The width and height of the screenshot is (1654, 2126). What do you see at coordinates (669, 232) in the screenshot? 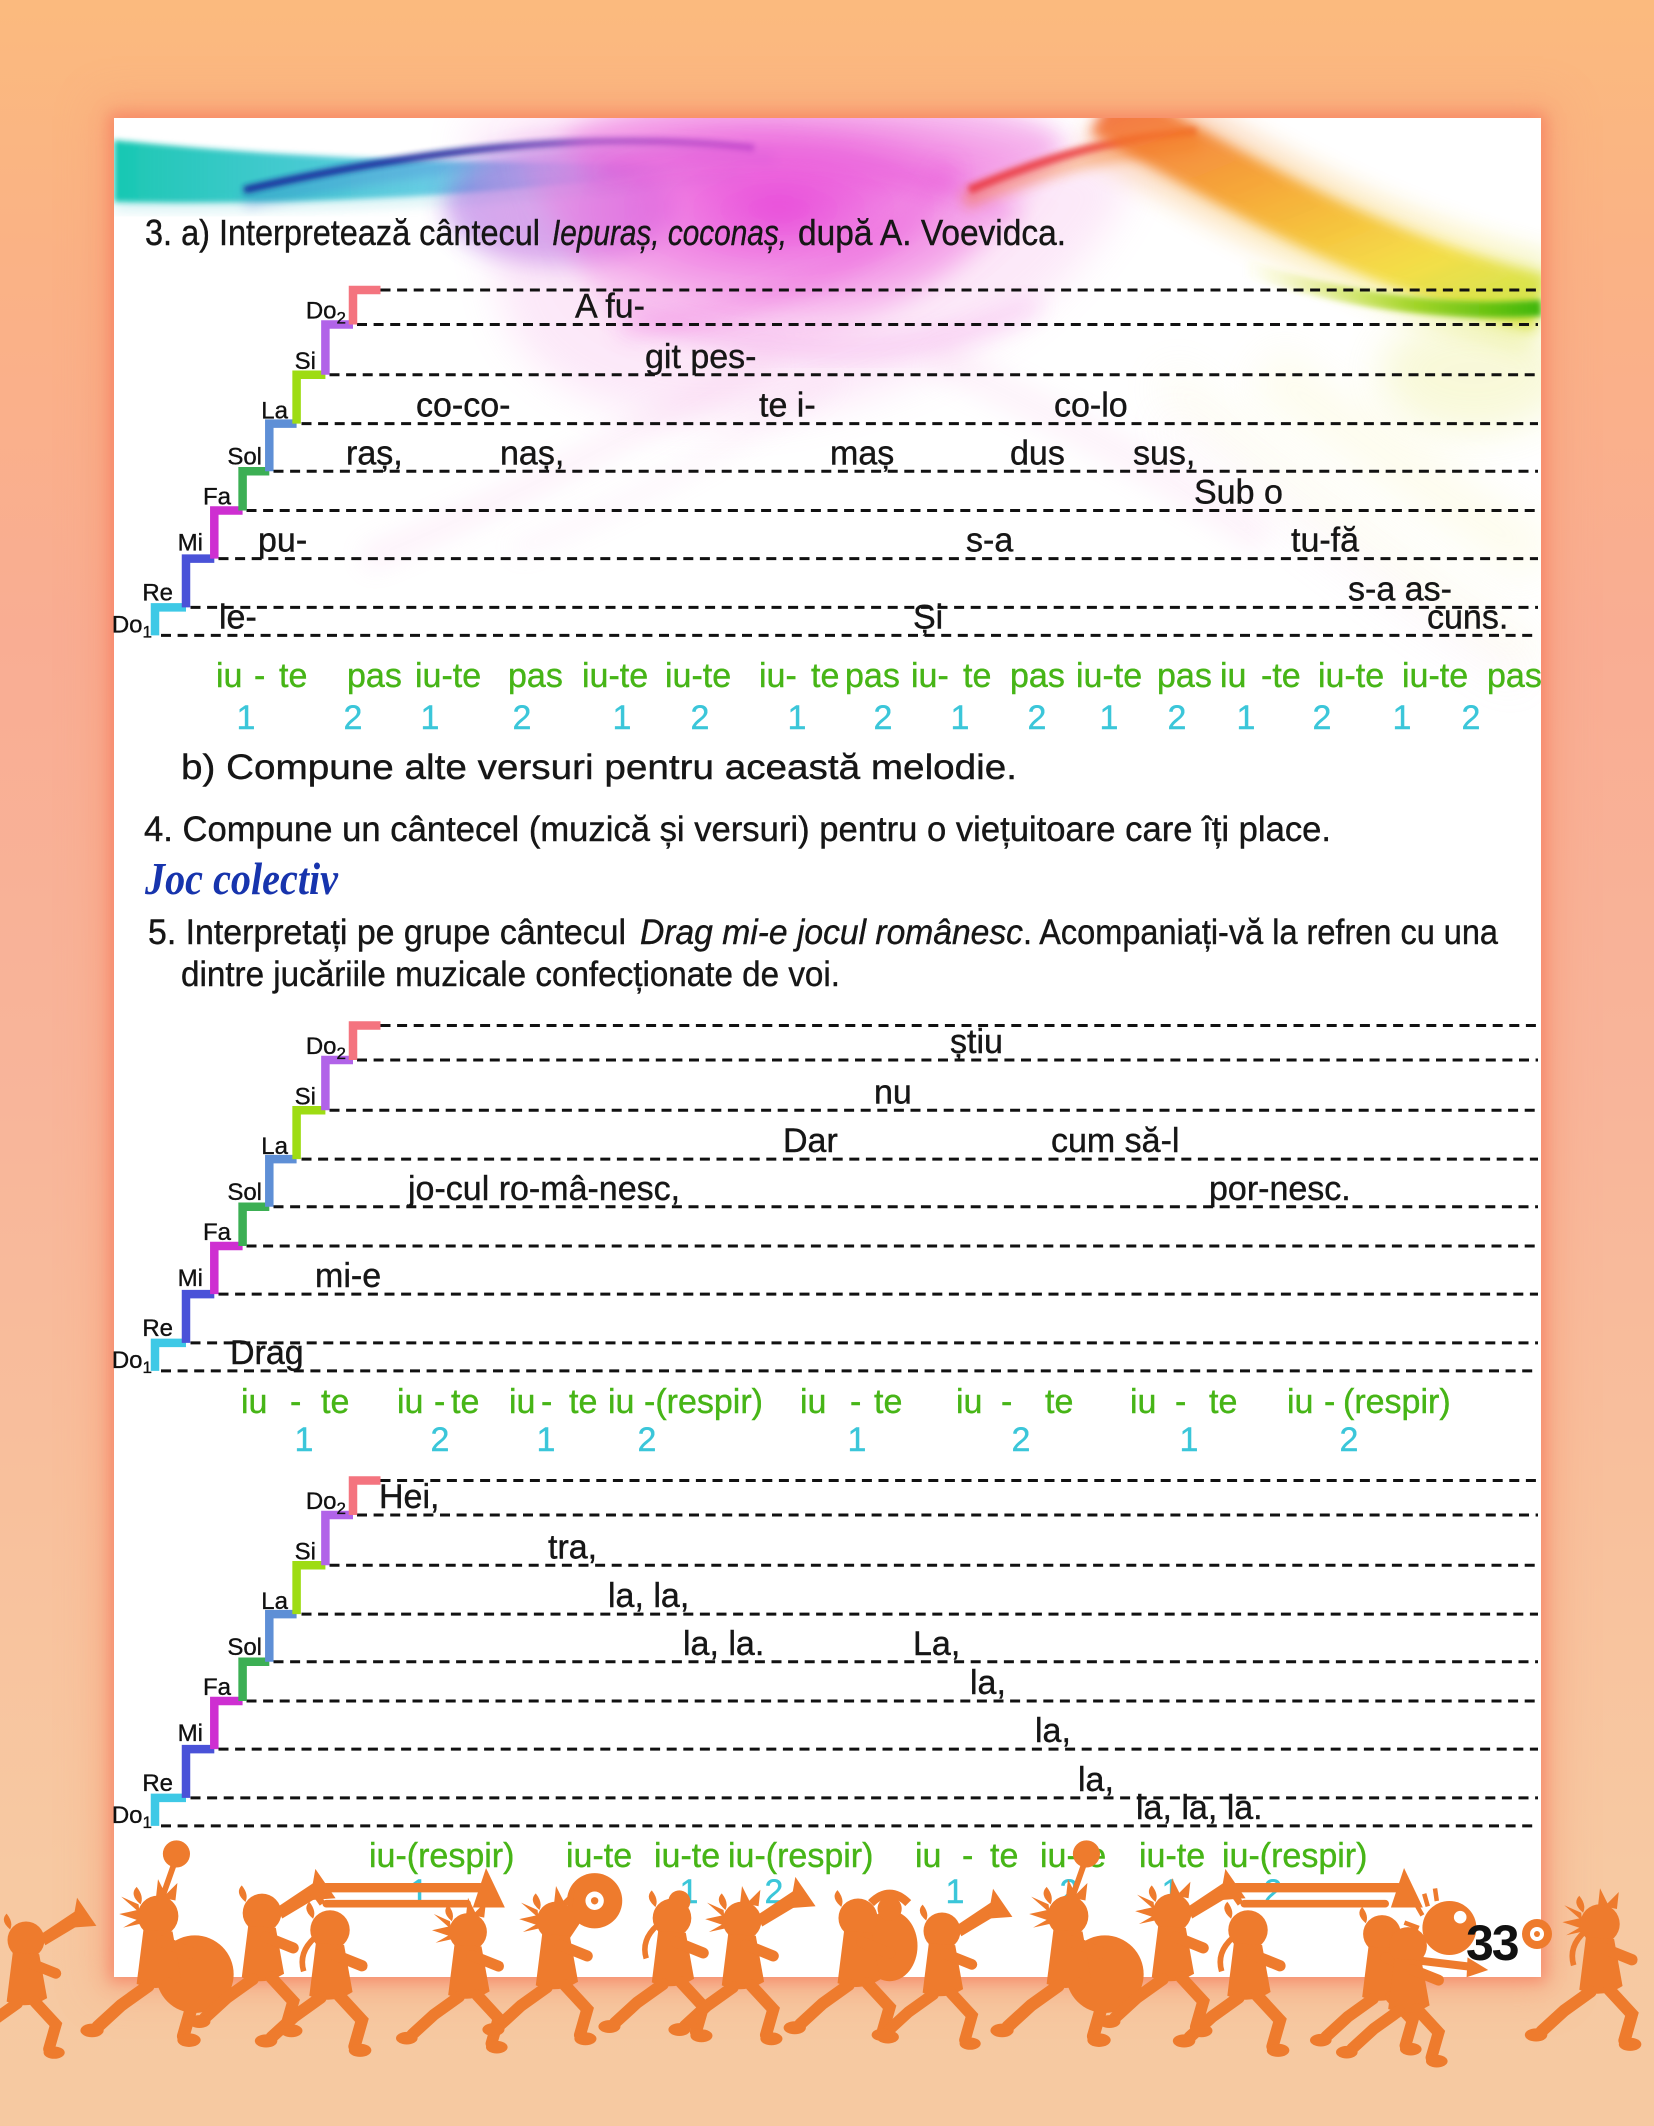
I see `svg-text: Iepuraș, coconaș,` at bounding box center [669, 232].